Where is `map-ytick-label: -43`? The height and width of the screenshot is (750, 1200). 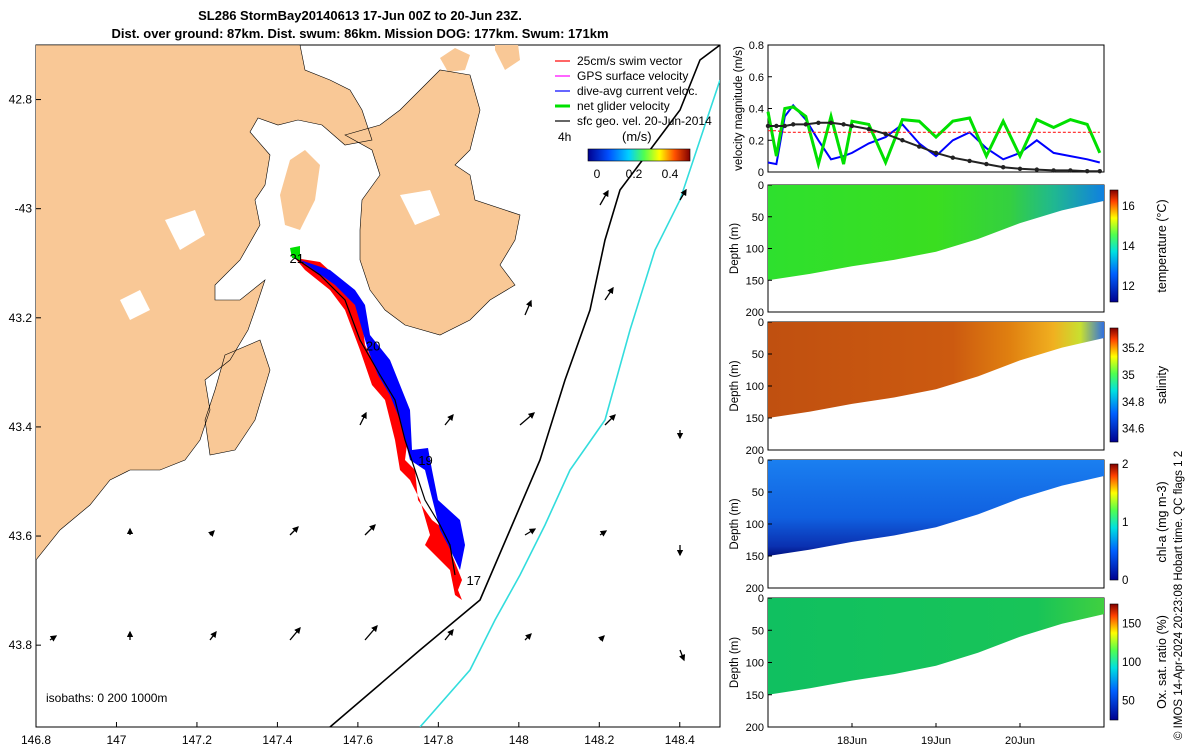
map-ytick-label: -43 is located at coordinates (24, 209).